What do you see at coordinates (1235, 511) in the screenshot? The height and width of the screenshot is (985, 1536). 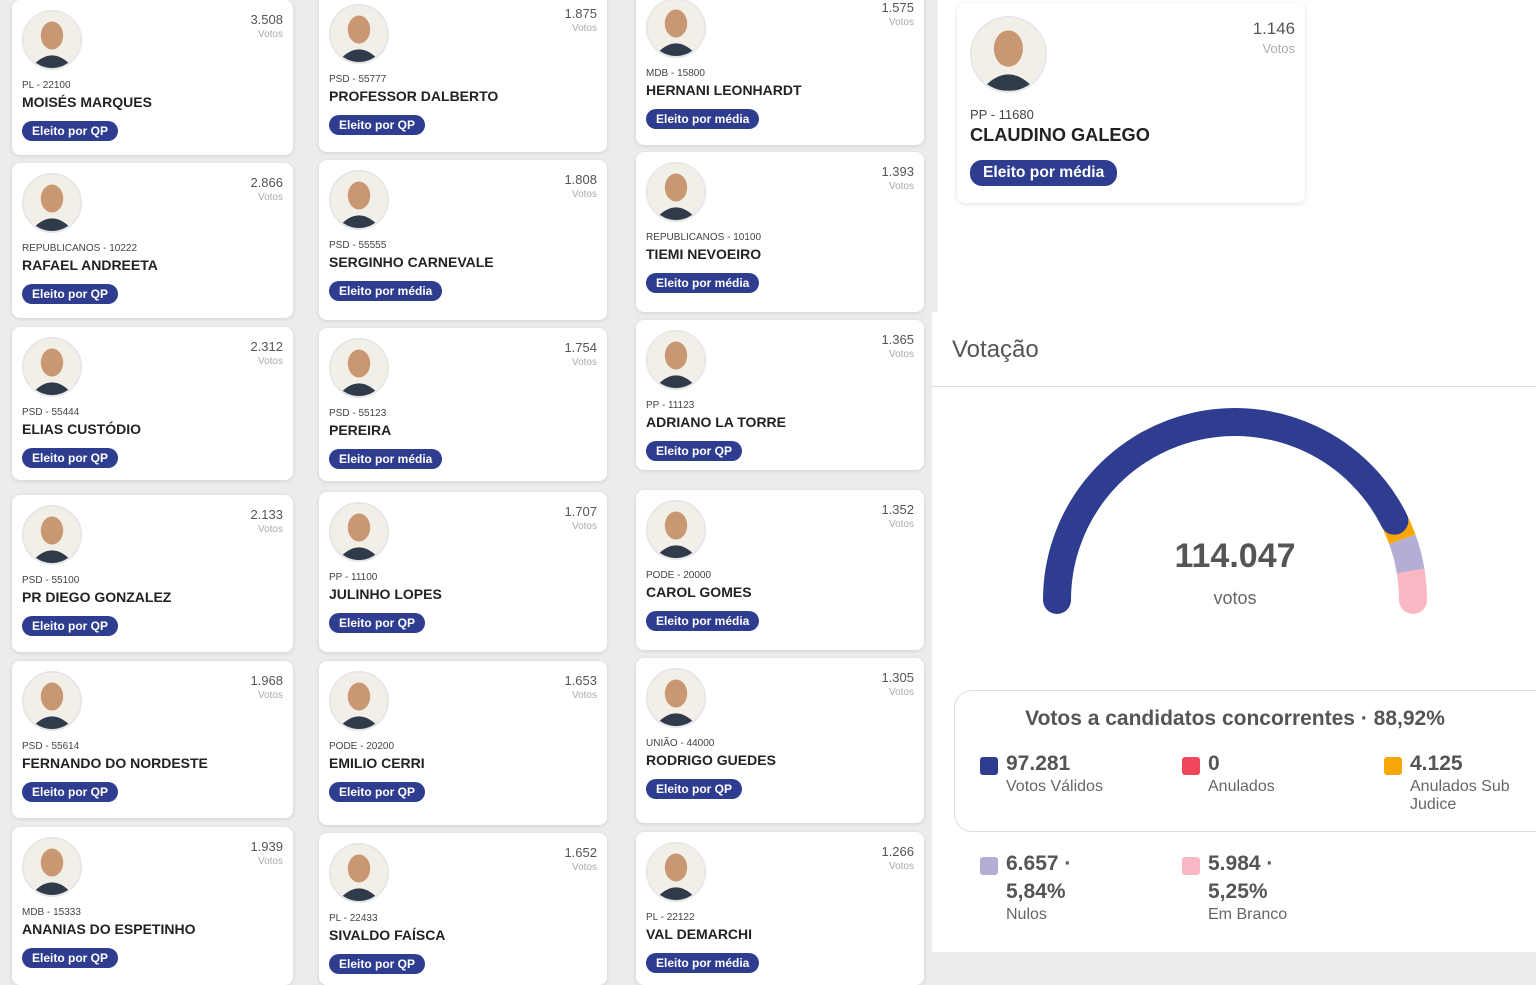 I see `gauge: 114.047 votos` at bounding box center [1235, 511].